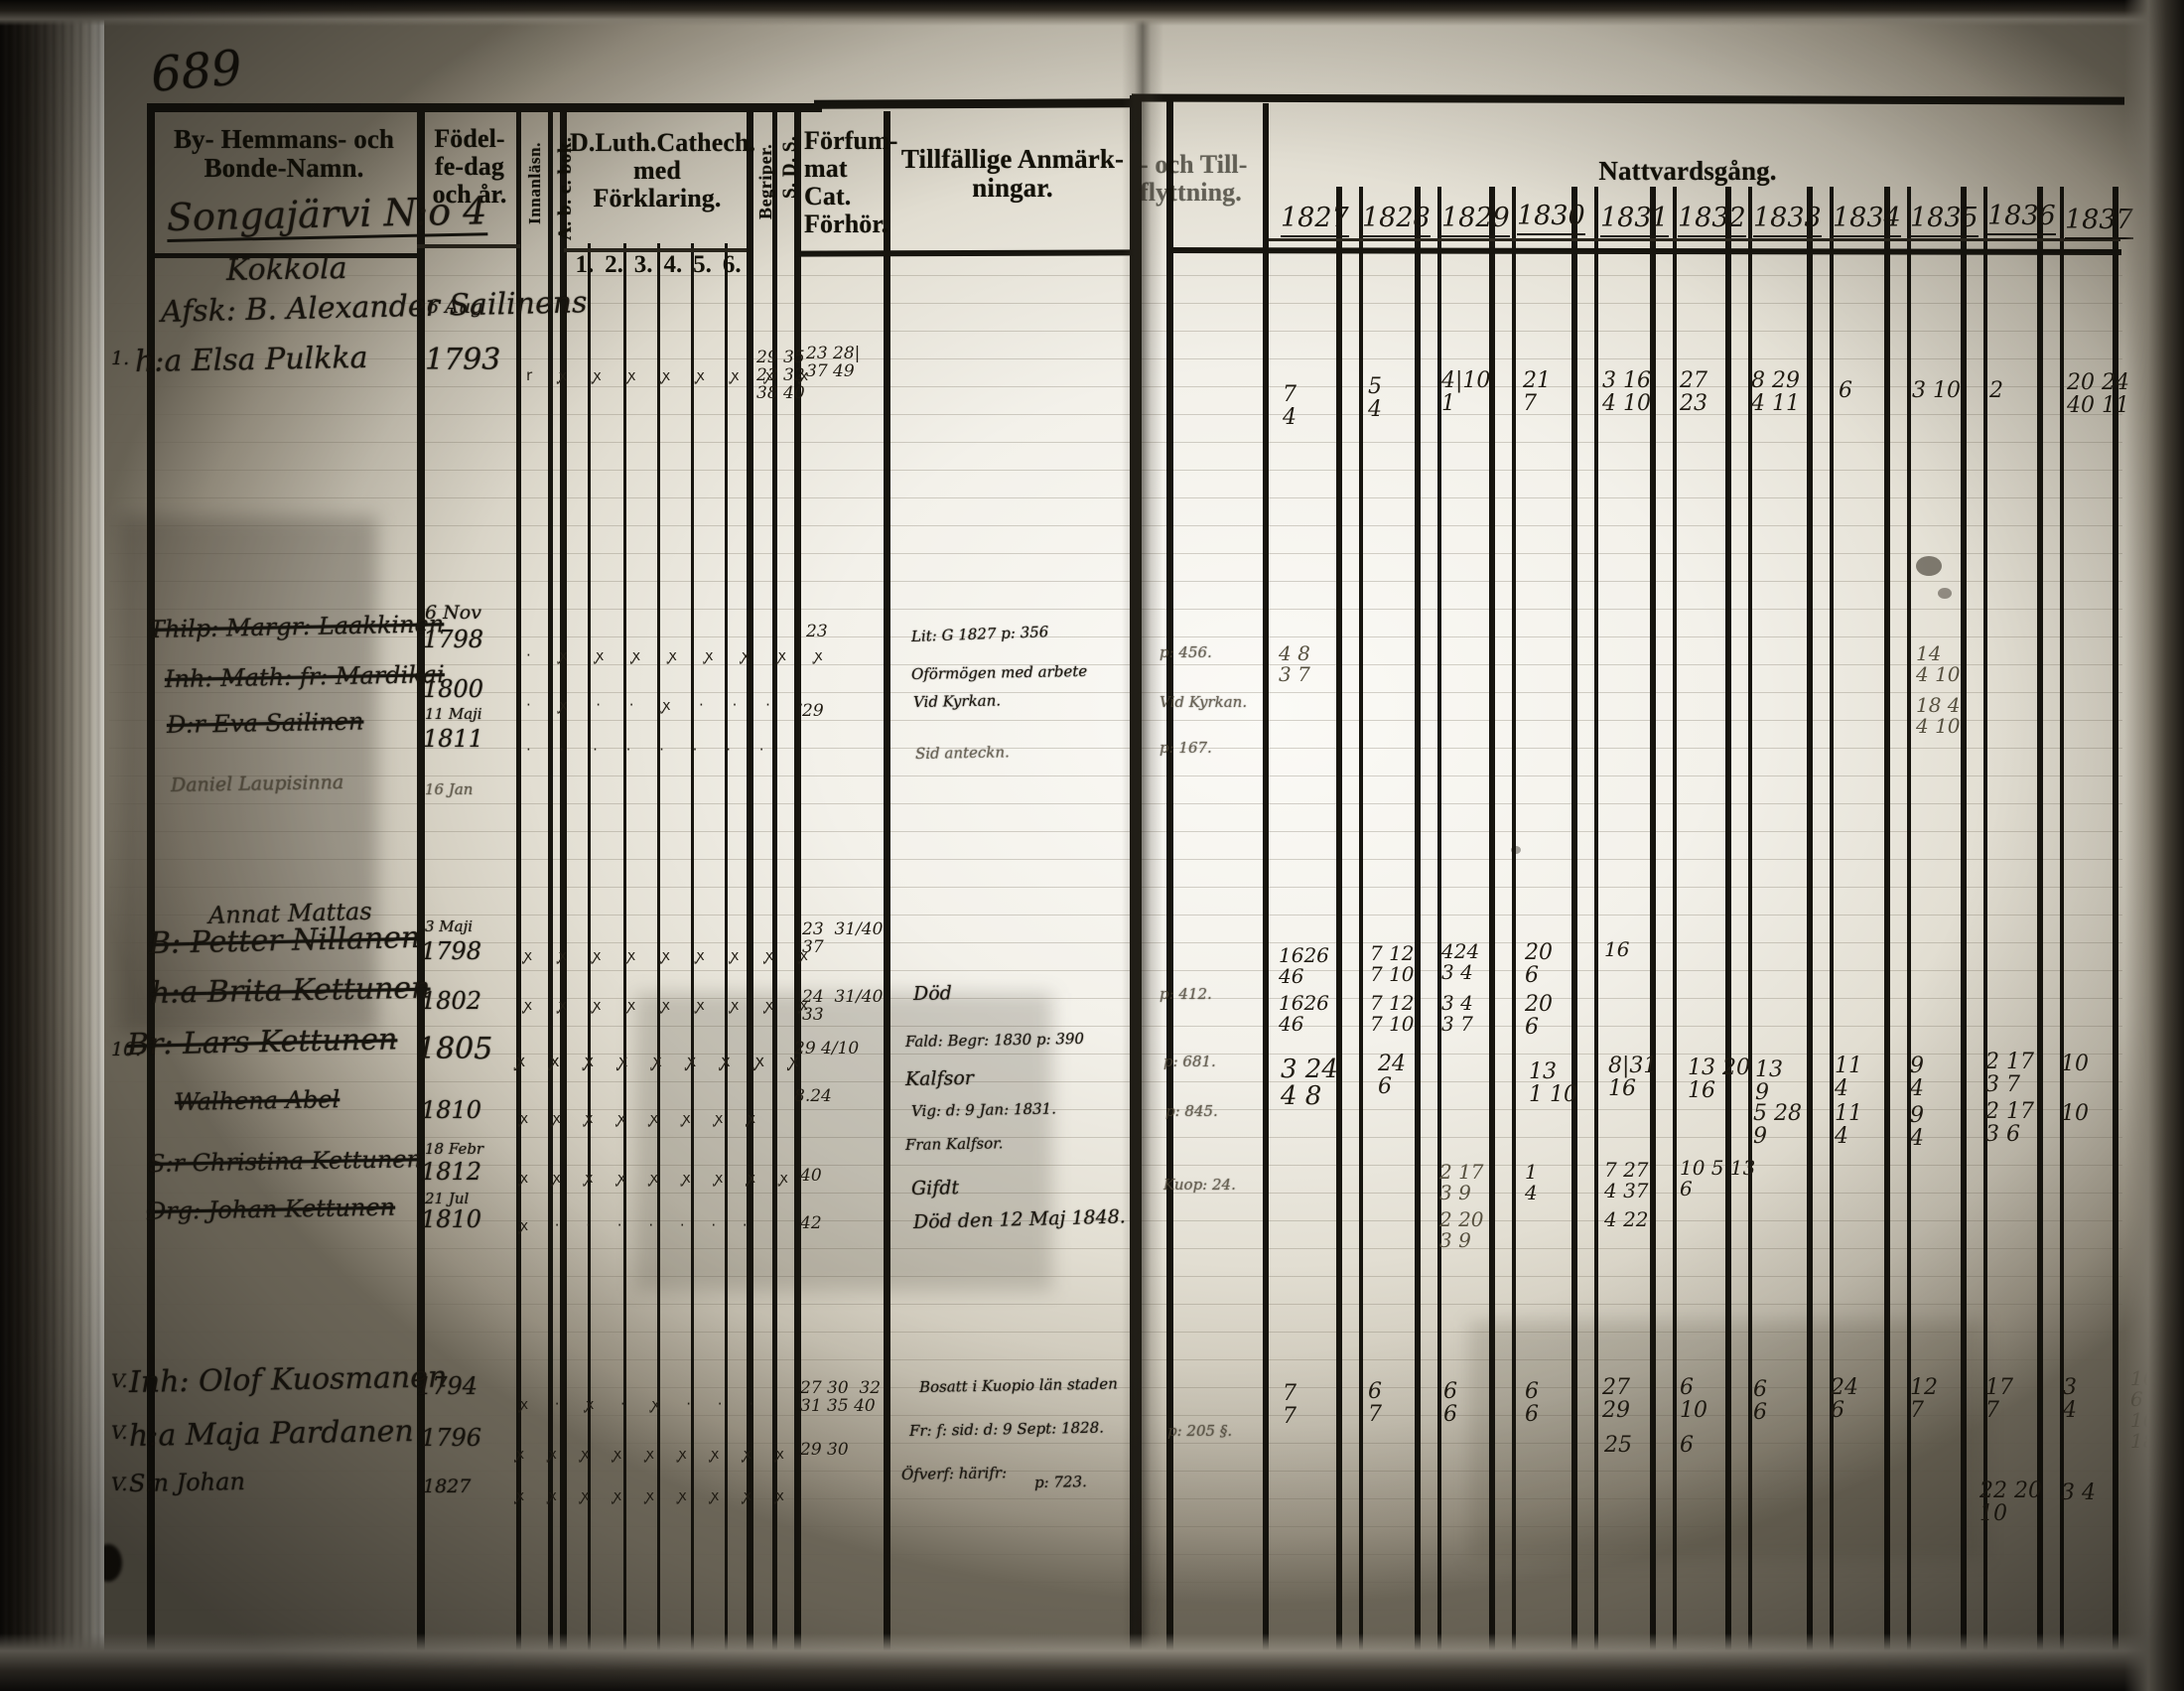 The height and width of the screenshot is (1691, 2184). I want to click on communion-tally: 13 9, so click(1769, 1081).